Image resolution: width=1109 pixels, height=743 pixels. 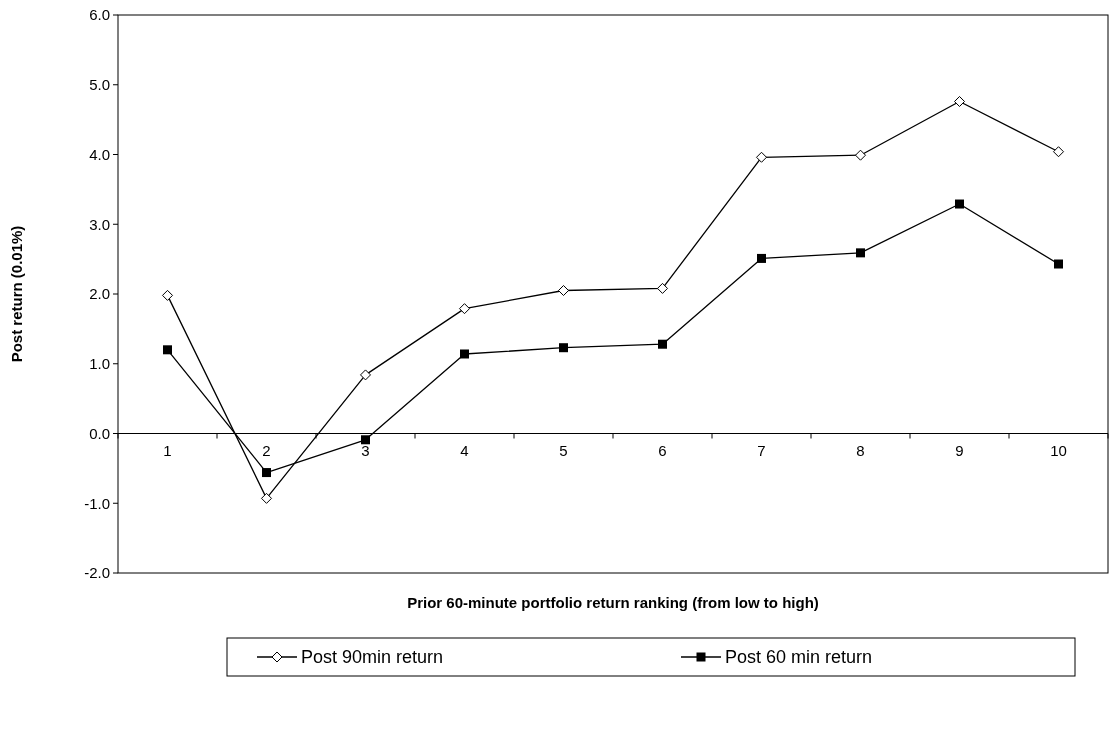 I want to click on x-tick-label: 9, so click(x=959, y=450).